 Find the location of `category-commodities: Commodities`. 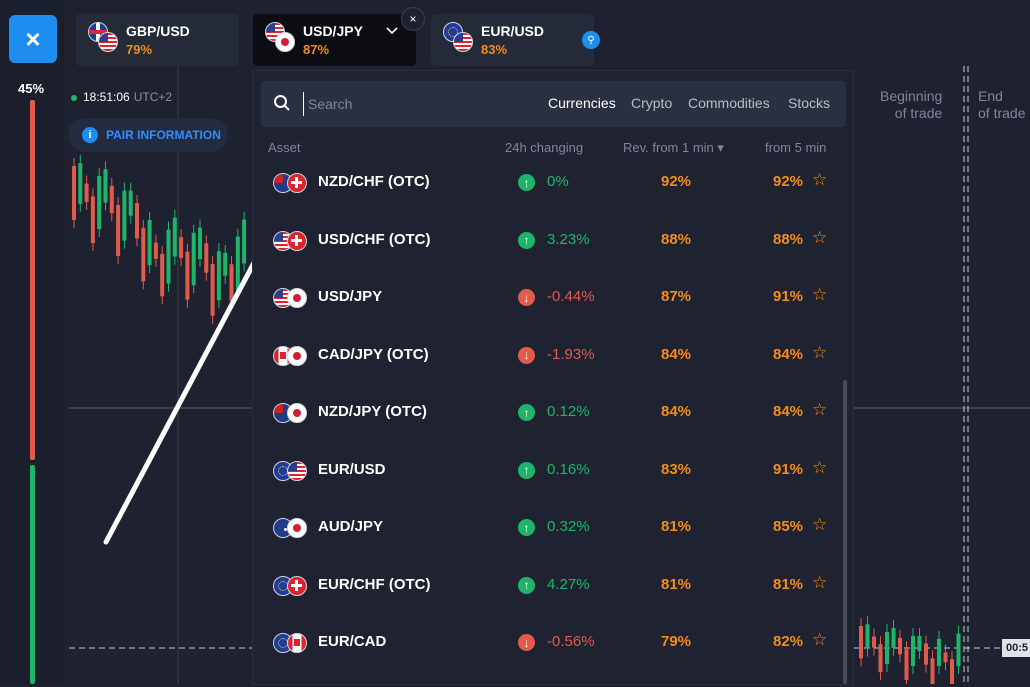

category-commodities: Commodities is located at coordinates (729, 103).